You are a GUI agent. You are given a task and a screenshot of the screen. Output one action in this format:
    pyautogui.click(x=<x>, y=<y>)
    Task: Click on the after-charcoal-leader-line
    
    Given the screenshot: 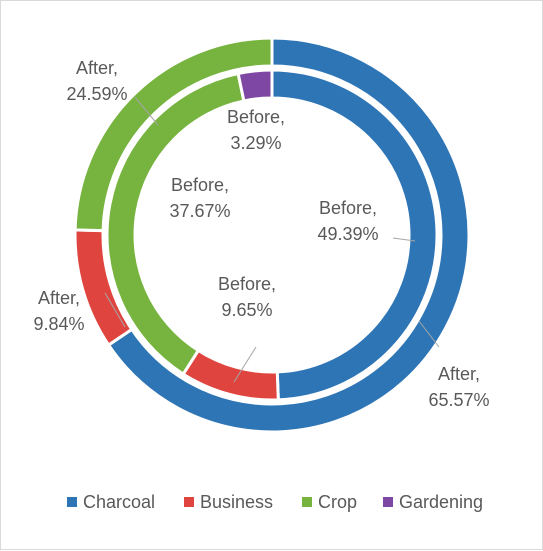 What is the action you would take?
    pyautogui.click(x=429, y=334)
    